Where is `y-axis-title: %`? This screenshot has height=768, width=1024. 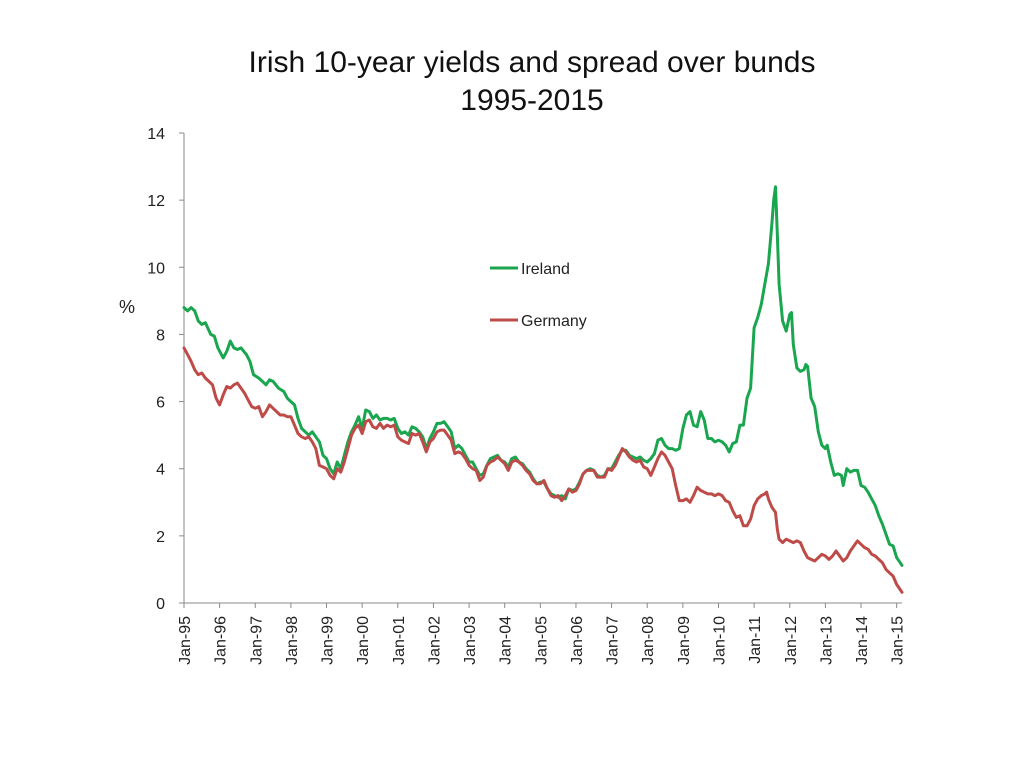
y-axis-title: % is located at coordinates (127, 307).